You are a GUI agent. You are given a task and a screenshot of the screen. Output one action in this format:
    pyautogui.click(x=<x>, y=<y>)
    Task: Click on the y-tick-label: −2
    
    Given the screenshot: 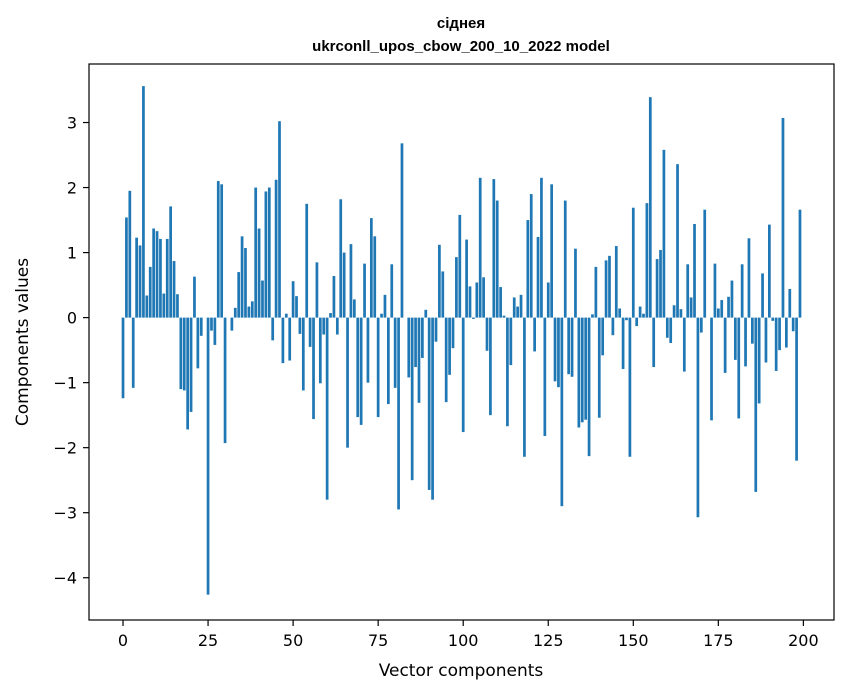 What is the action you would take?
    pyautogui.click(x=65, y=448)
    